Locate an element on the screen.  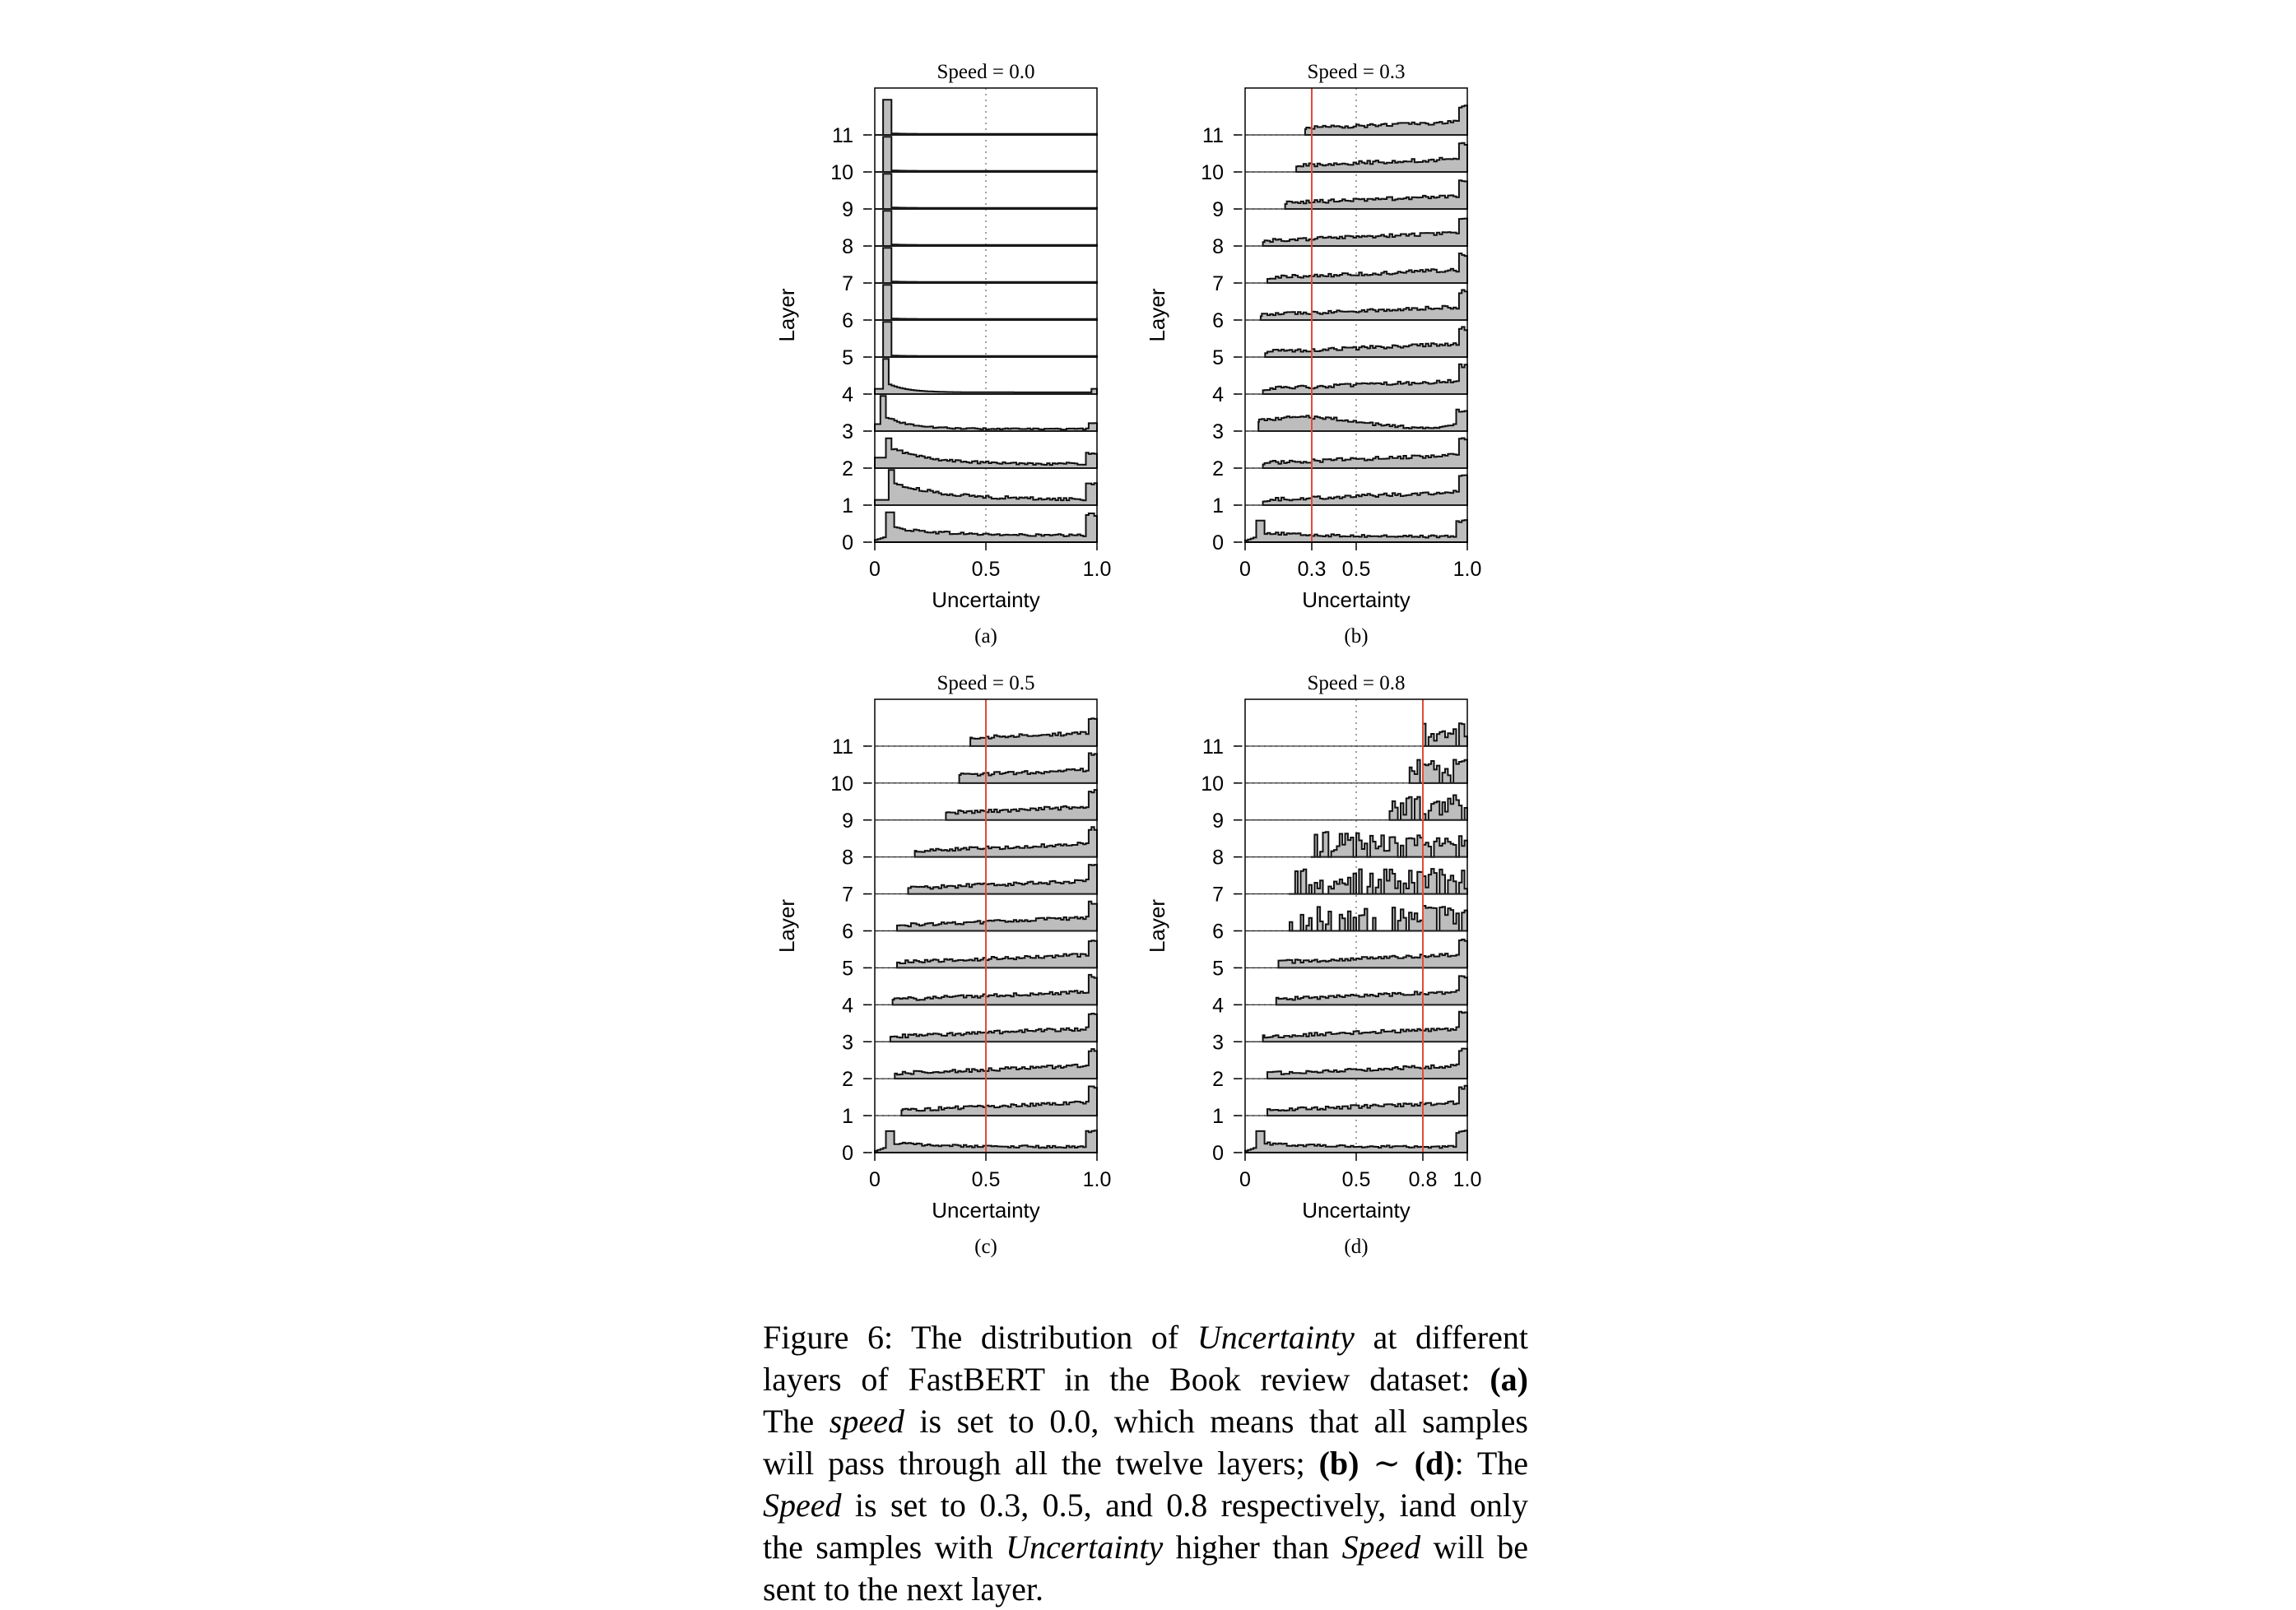
caption-text: will pass through all the twelve layers; is located at coordinates (1041, 1463).